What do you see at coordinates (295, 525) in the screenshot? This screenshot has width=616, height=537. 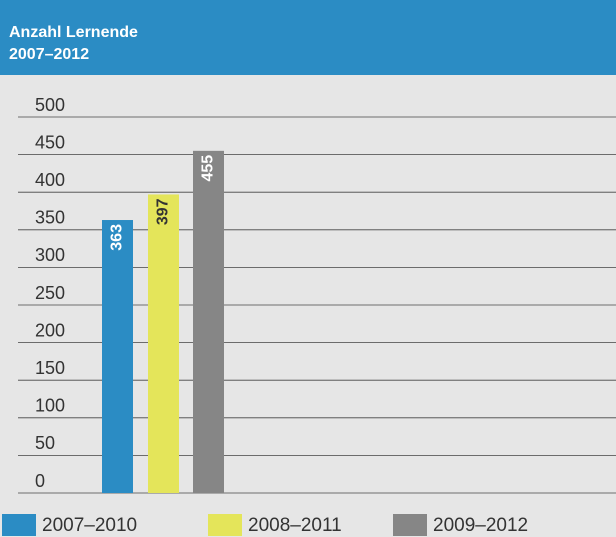 I see `legend-label: 2008–2011` at bounding box center [295, 525].